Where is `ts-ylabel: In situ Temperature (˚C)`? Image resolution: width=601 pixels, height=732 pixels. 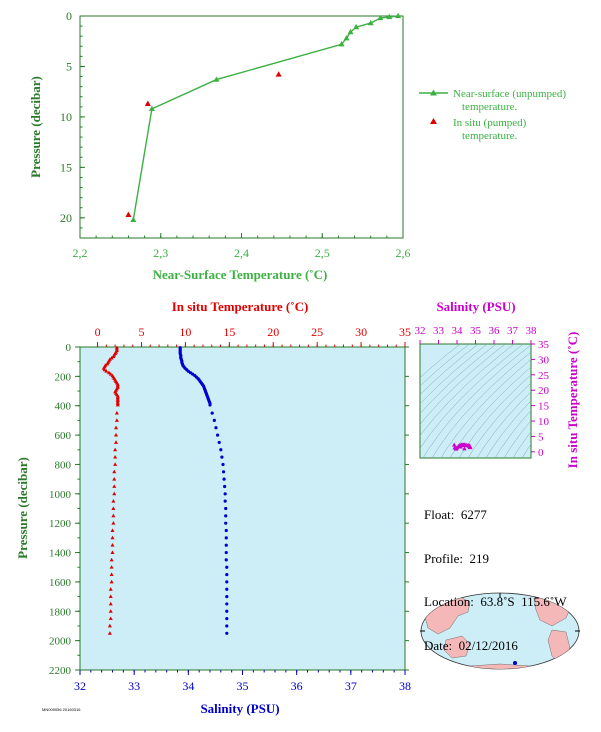 ts-ylabel: In situ Temperature (˚C) is located at coordinates (572, 400).